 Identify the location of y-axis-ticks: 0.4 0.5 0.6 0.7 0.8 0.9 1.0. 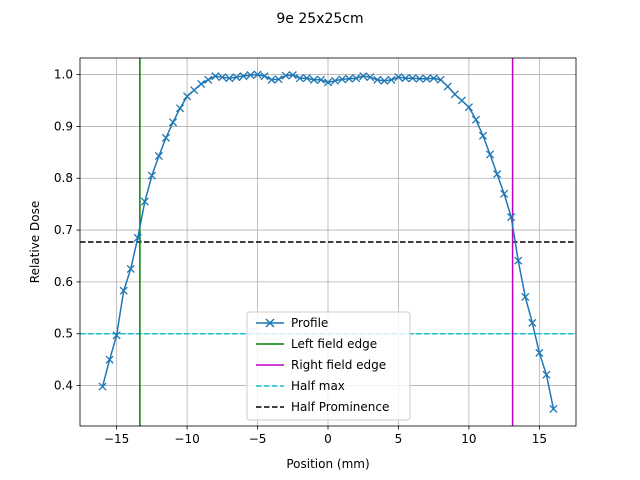
(67, 230).